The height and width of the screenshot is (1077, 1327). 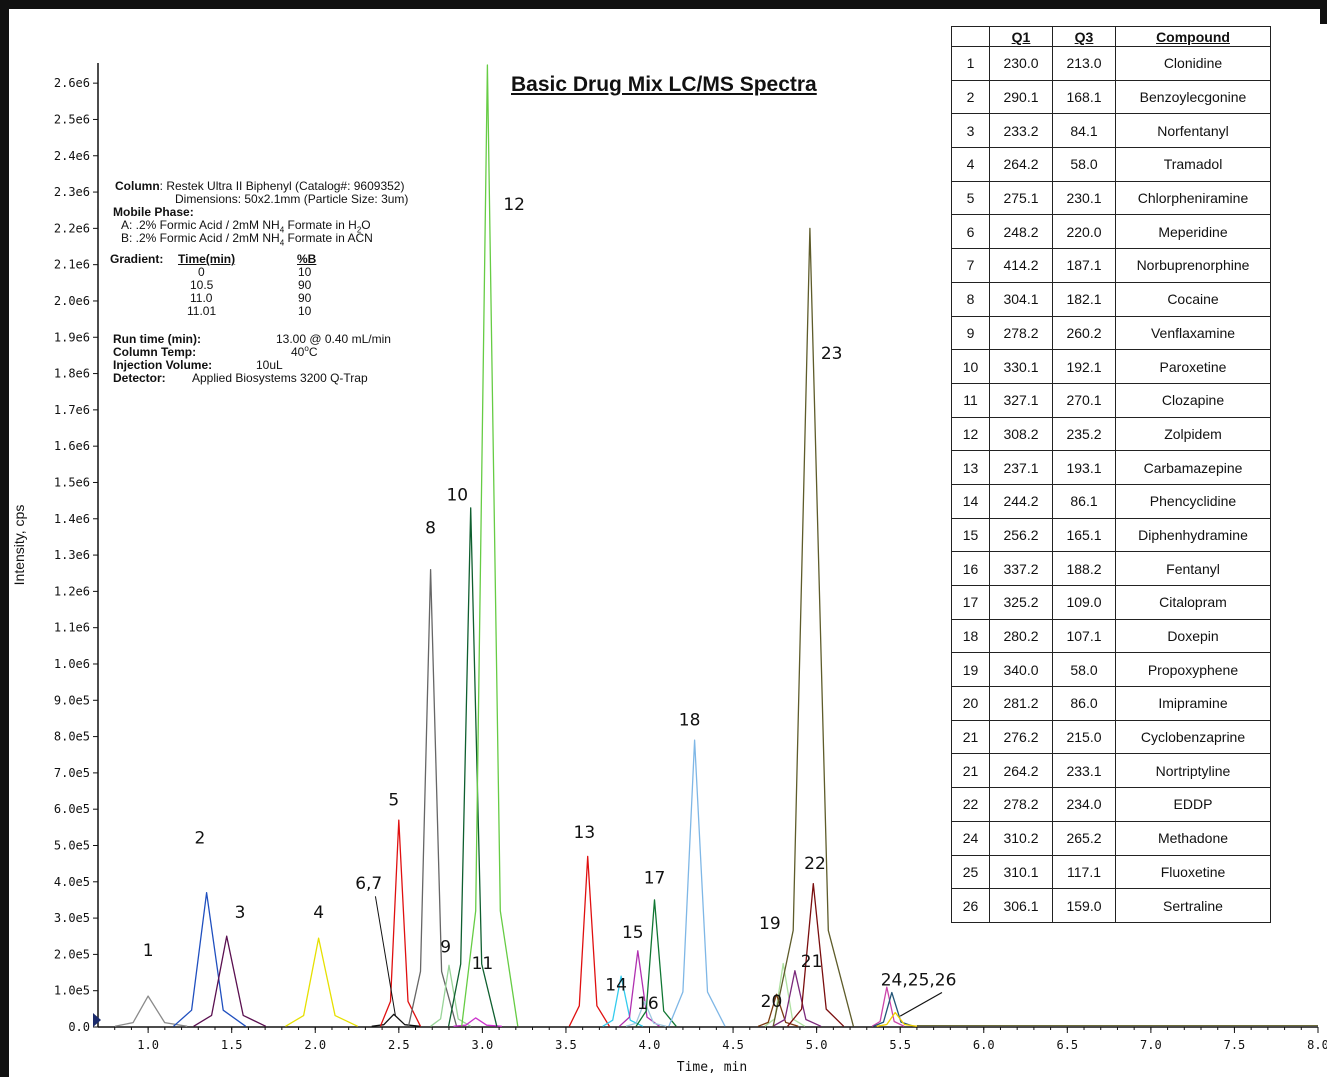 What do you see at coordinates (1084, 265) in the screenshot?
I see `cell-q3: 187.1` at bounding box center [1084, 265].